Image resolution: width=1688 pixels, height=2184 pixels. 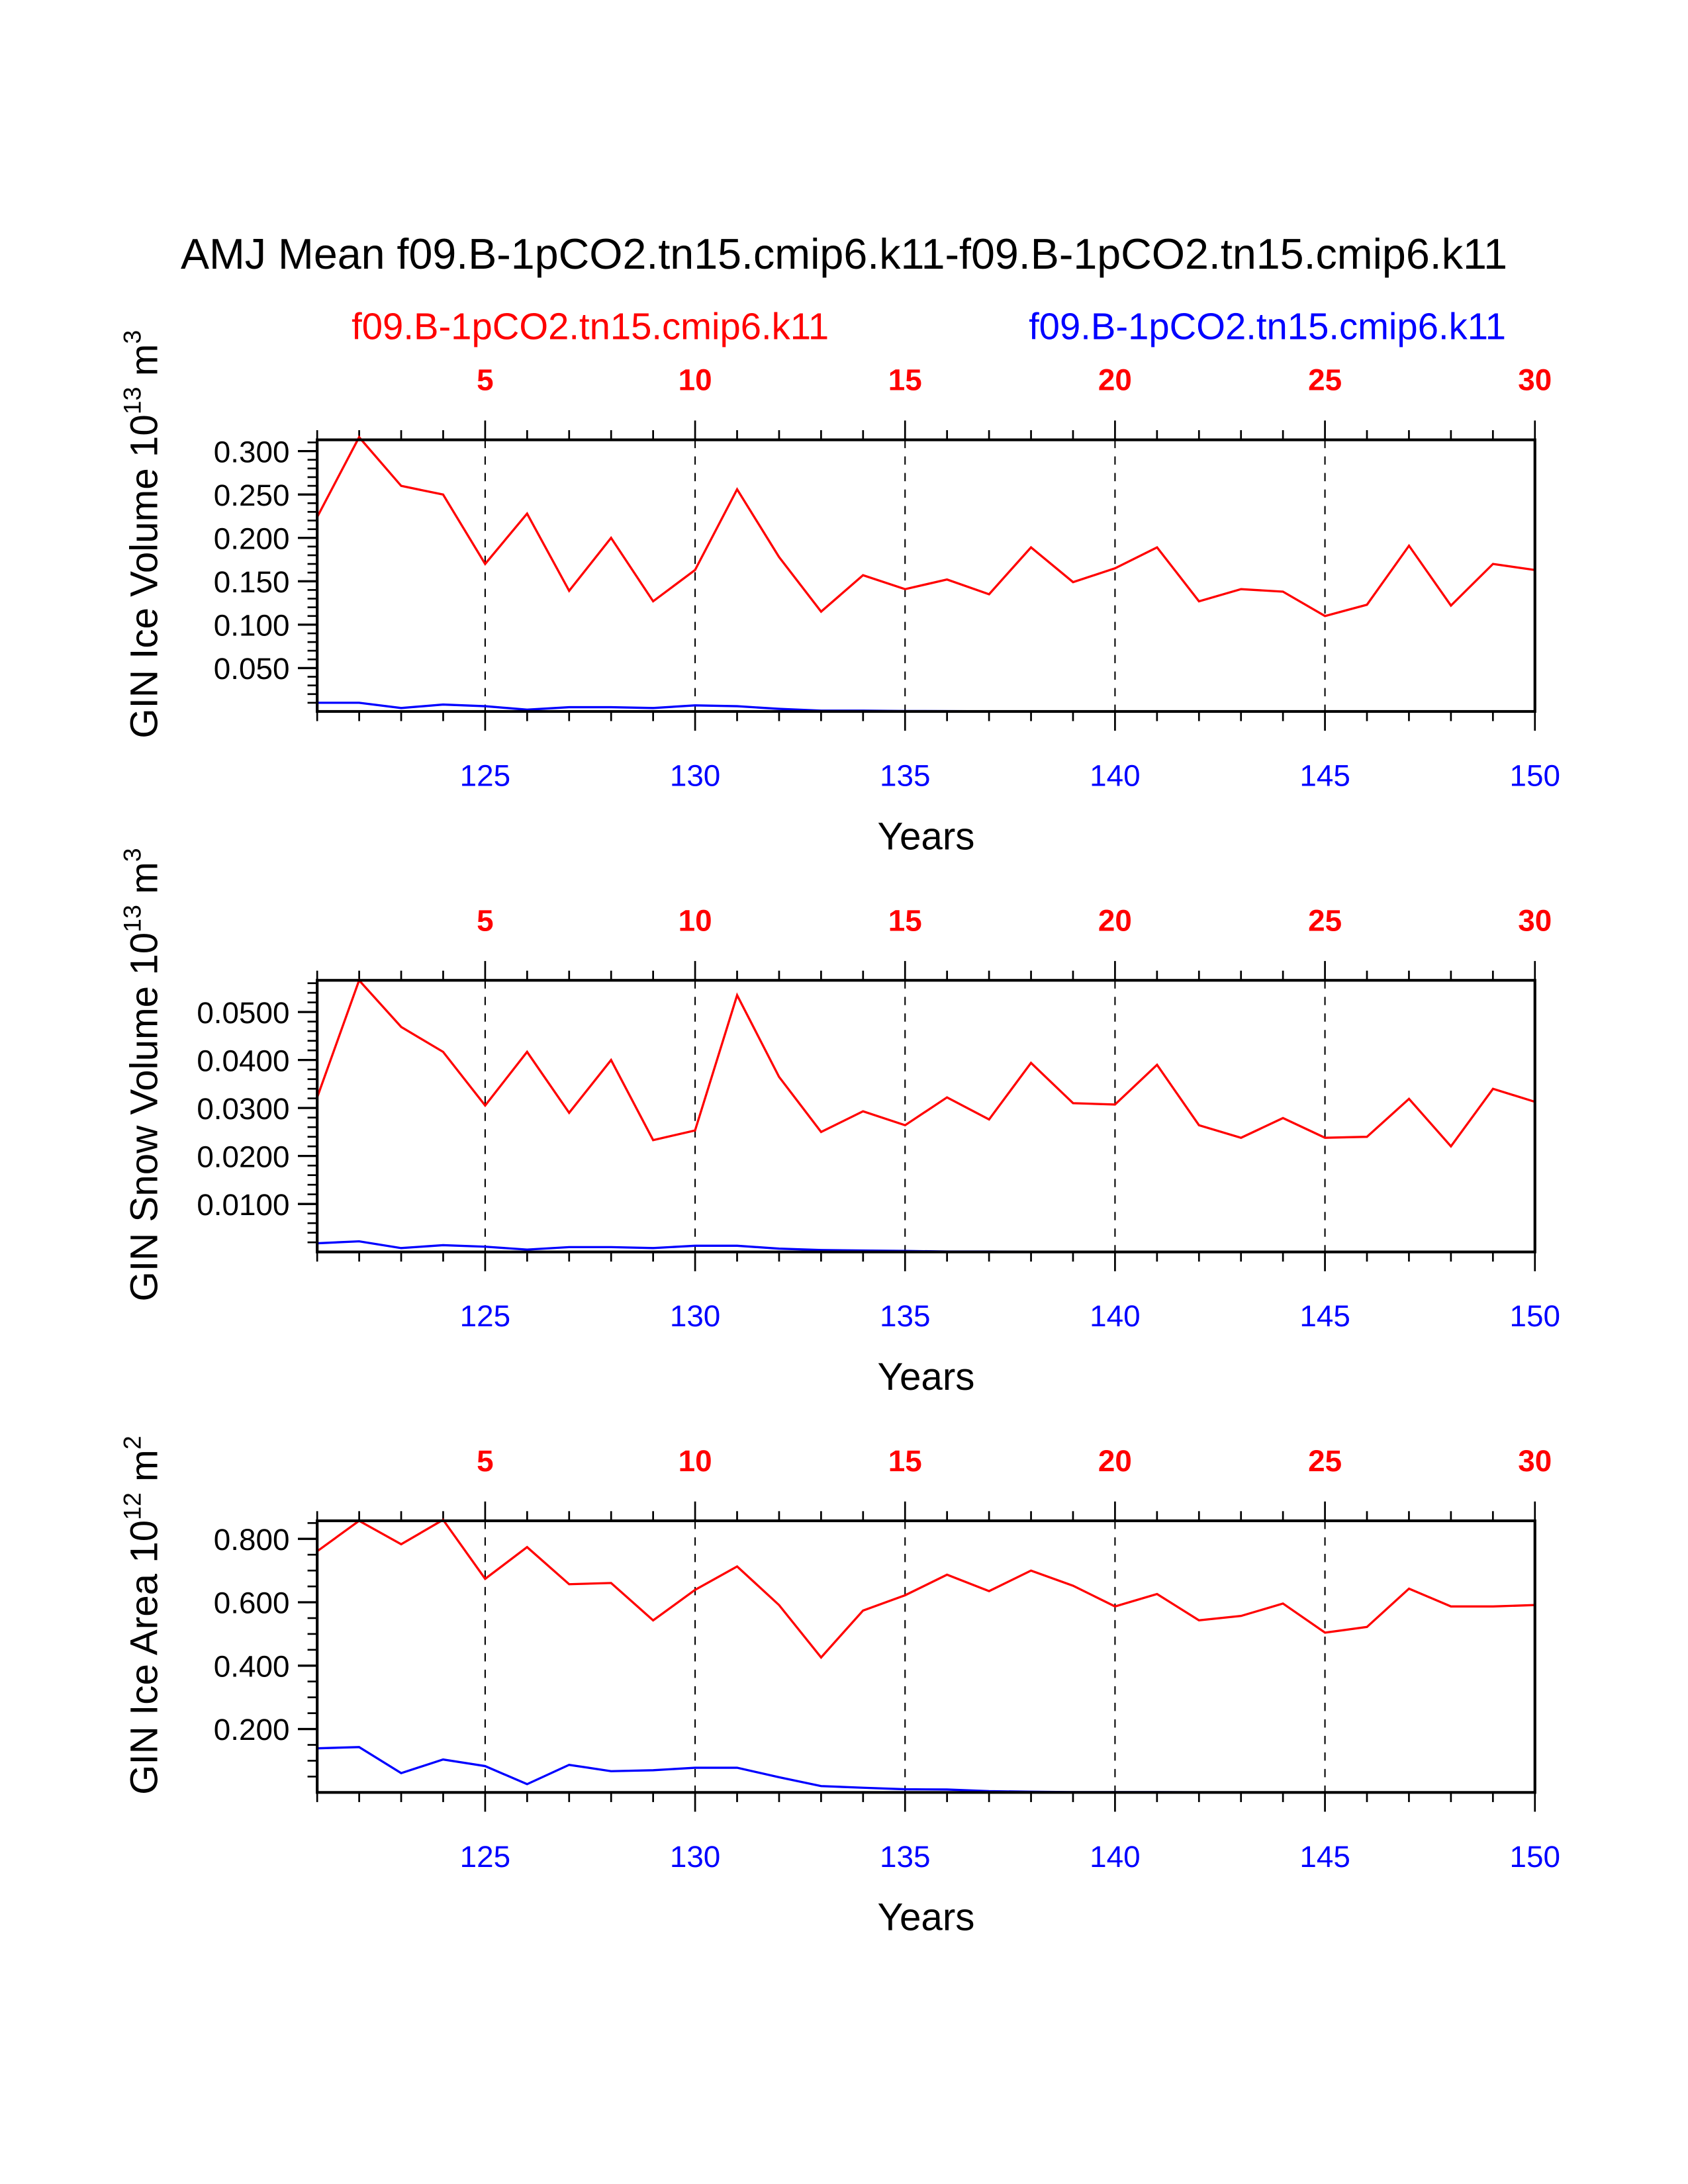 What do you see at coordinates (252, 495) in the screenshot?
I see `y-tick-label: 0.250` at bounding box center [252, 495].